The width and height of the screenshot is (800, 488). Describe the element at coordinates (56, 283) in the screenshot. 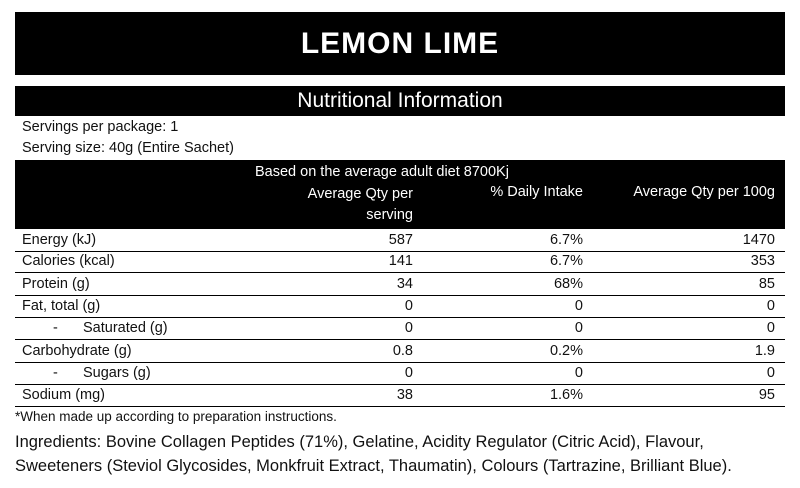

I see `row-label: Protein (g)` at that location.